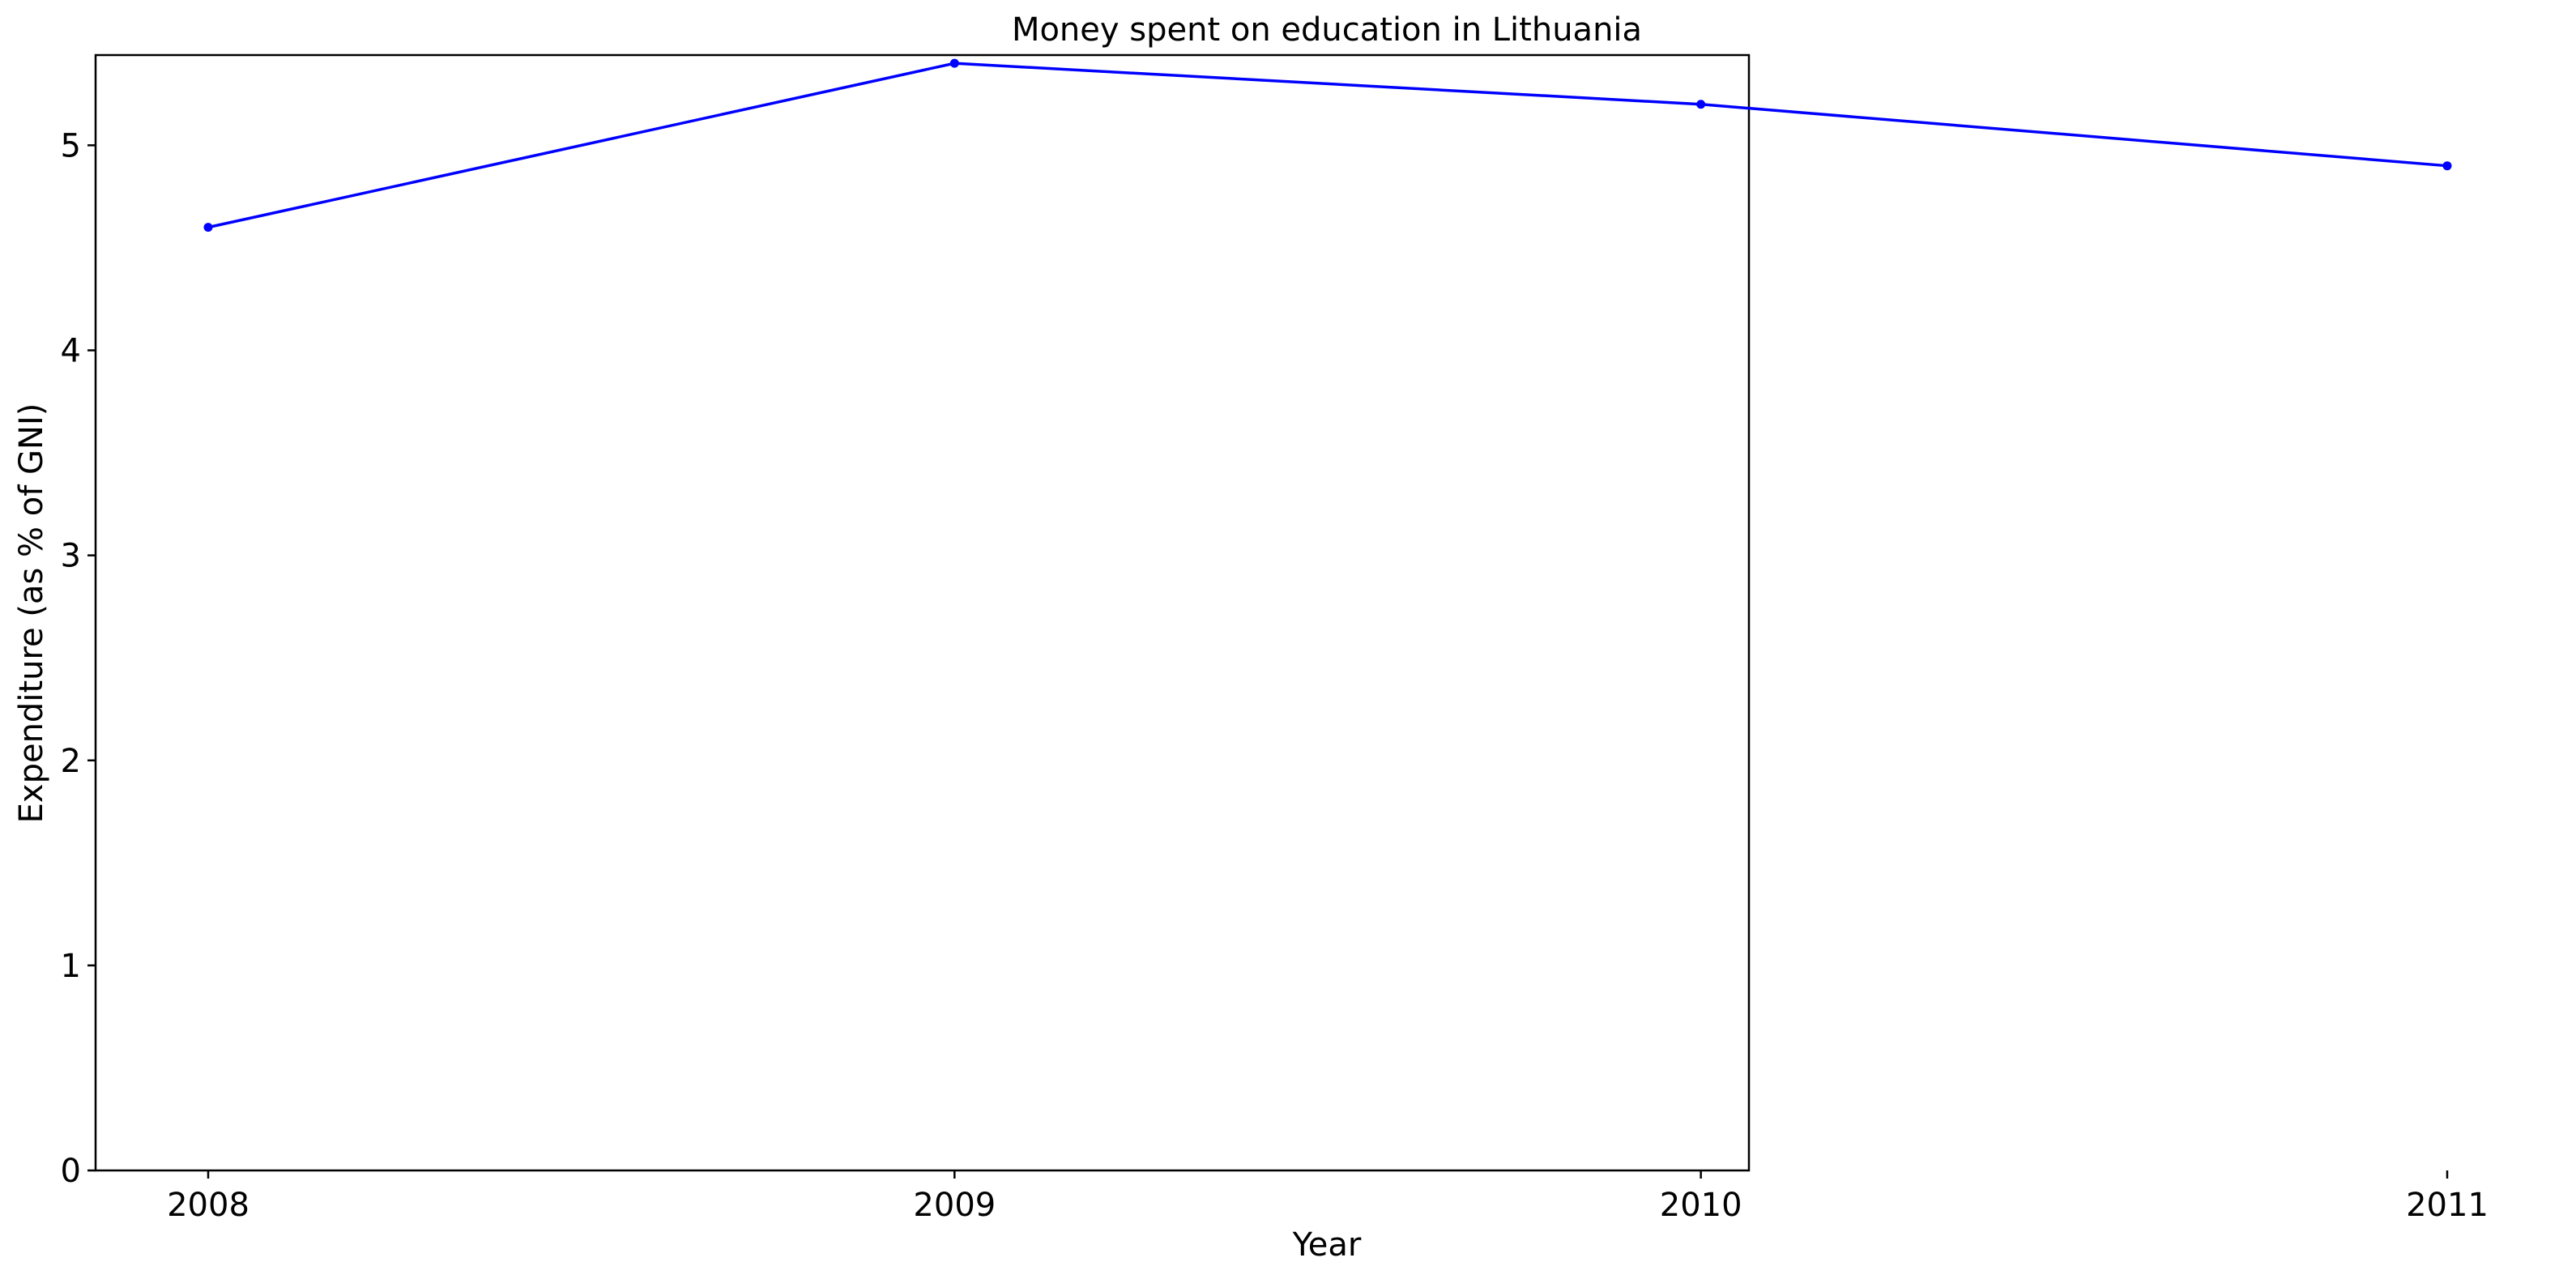 This screenshot has height=1279, width=2576. I want to click on y-tick-label: 3, so click(71, 556).